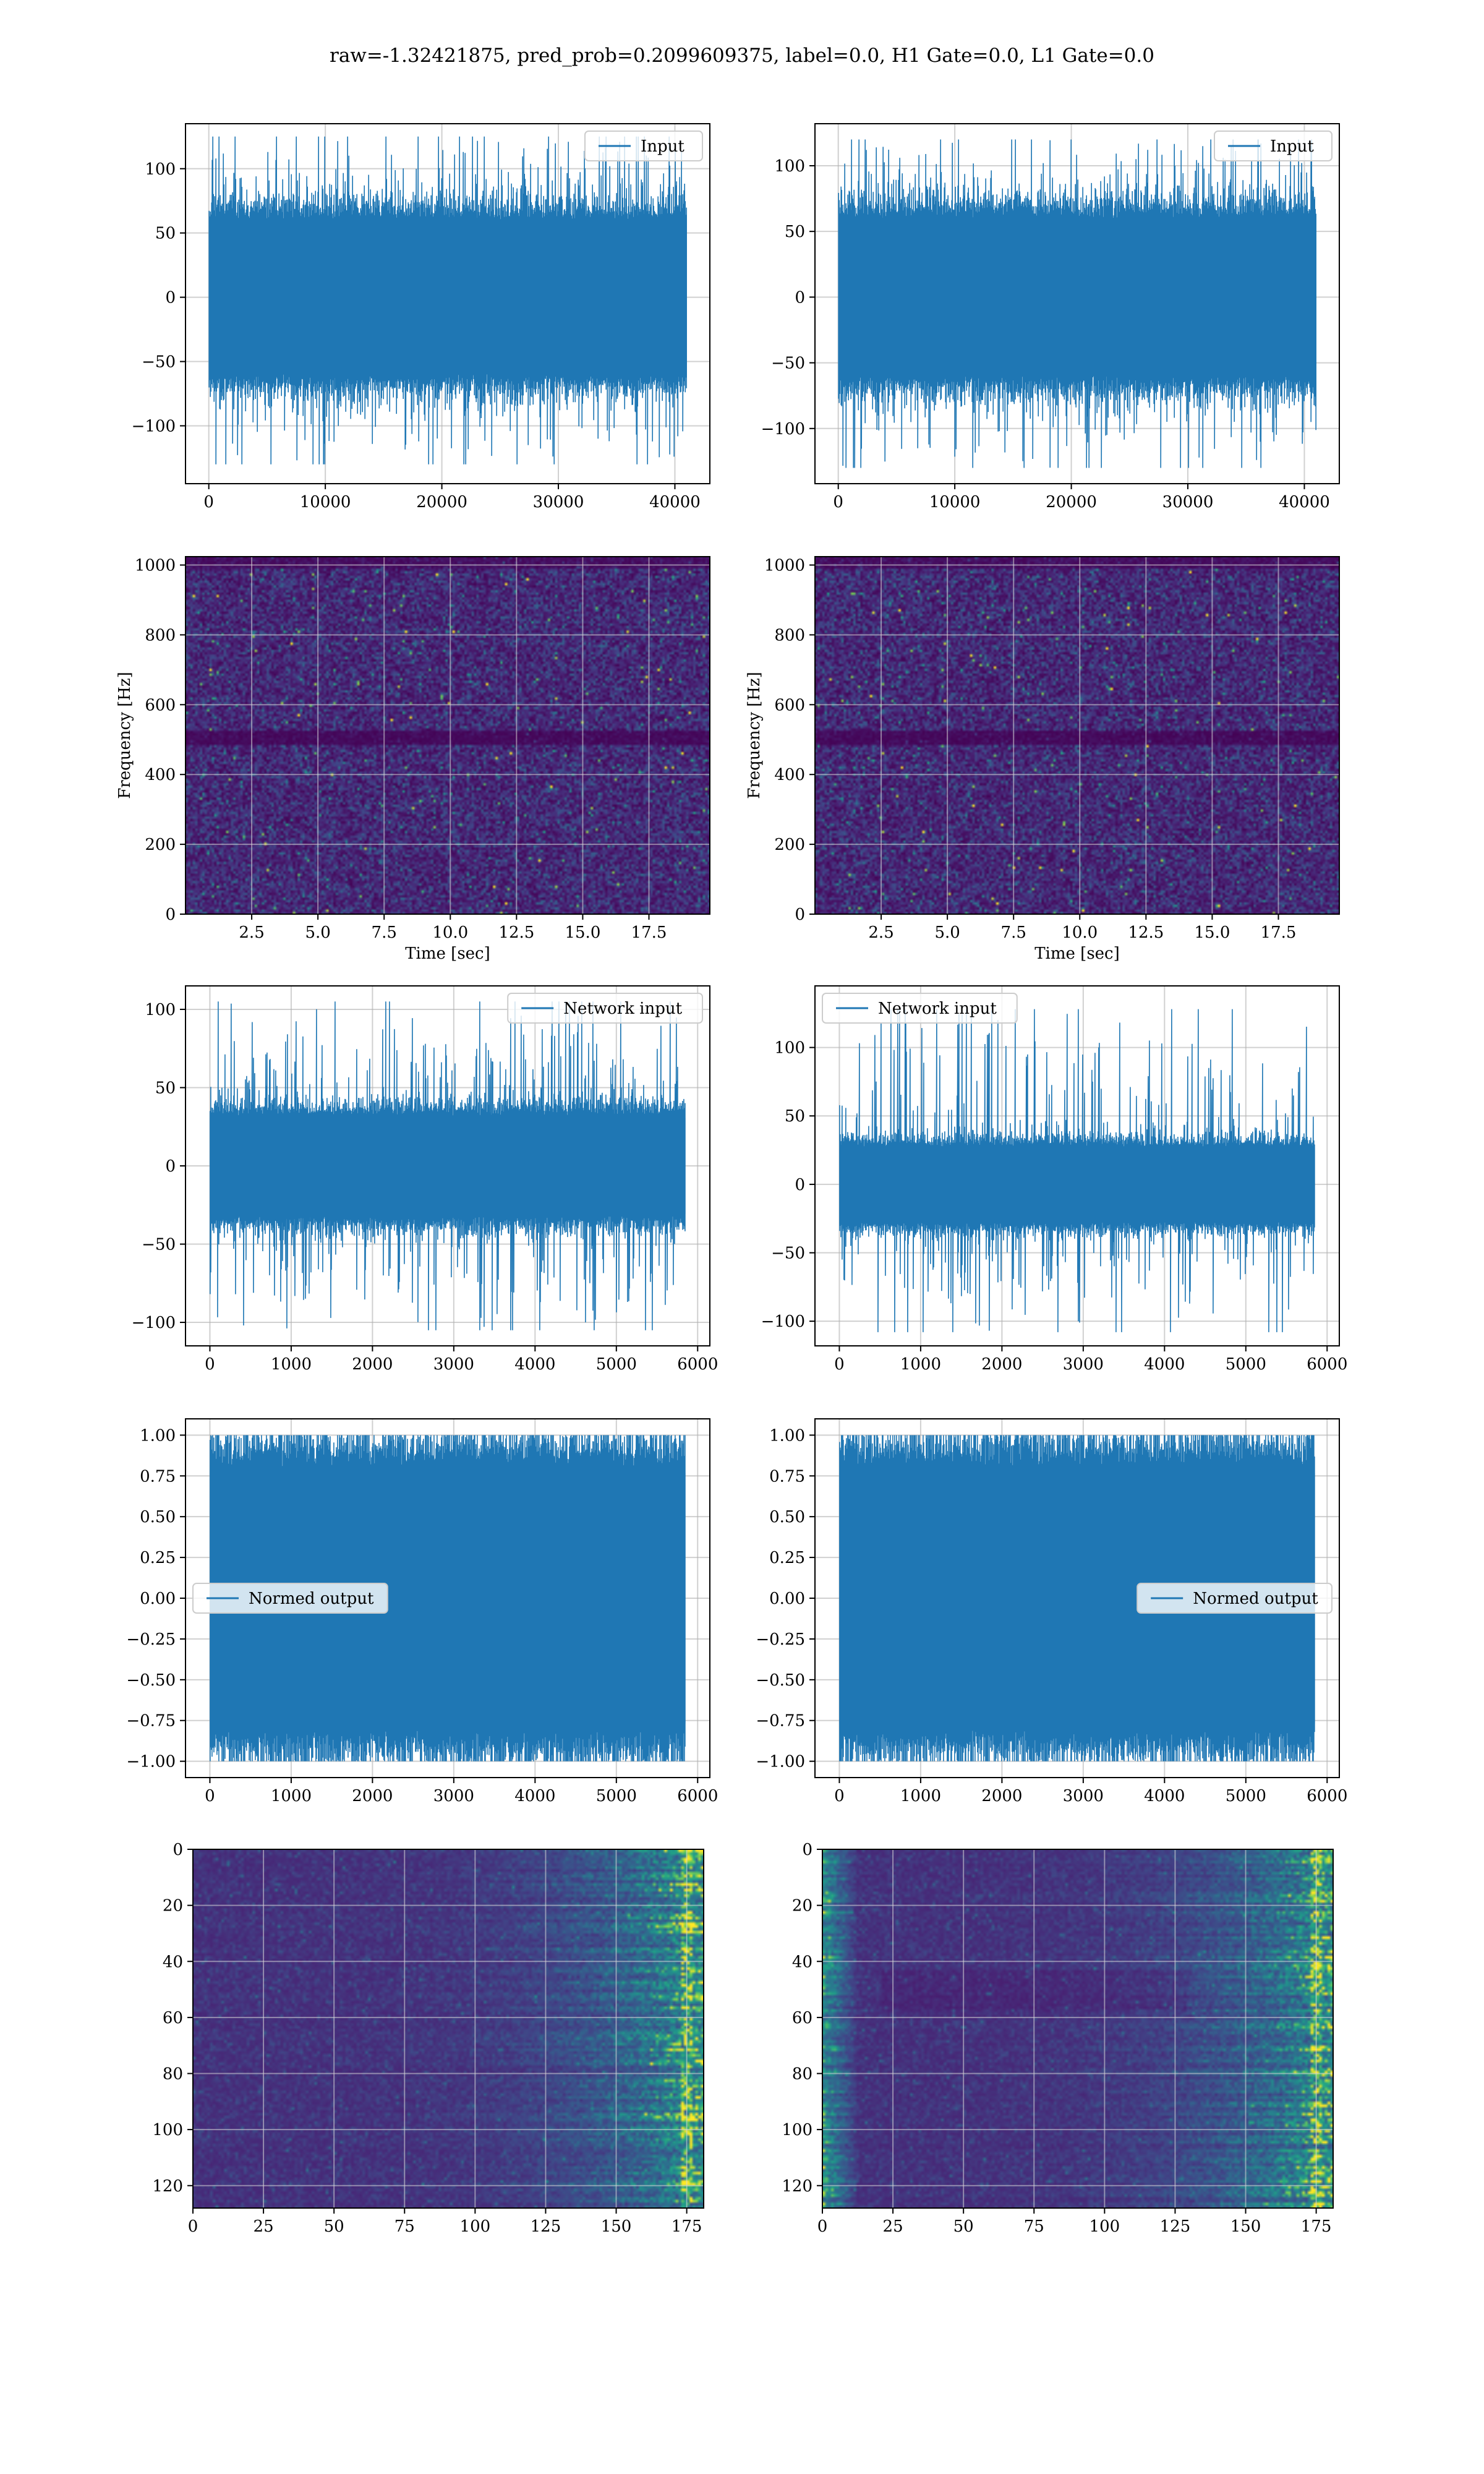 Image resolution: width=1484 pixels, height=2474 pixels. What do you see at coordinates (920, 1796) in the screenshot?
I see `ts-normed-l1-xtick-label-1: 1000` at bounding box center [920, 1796].